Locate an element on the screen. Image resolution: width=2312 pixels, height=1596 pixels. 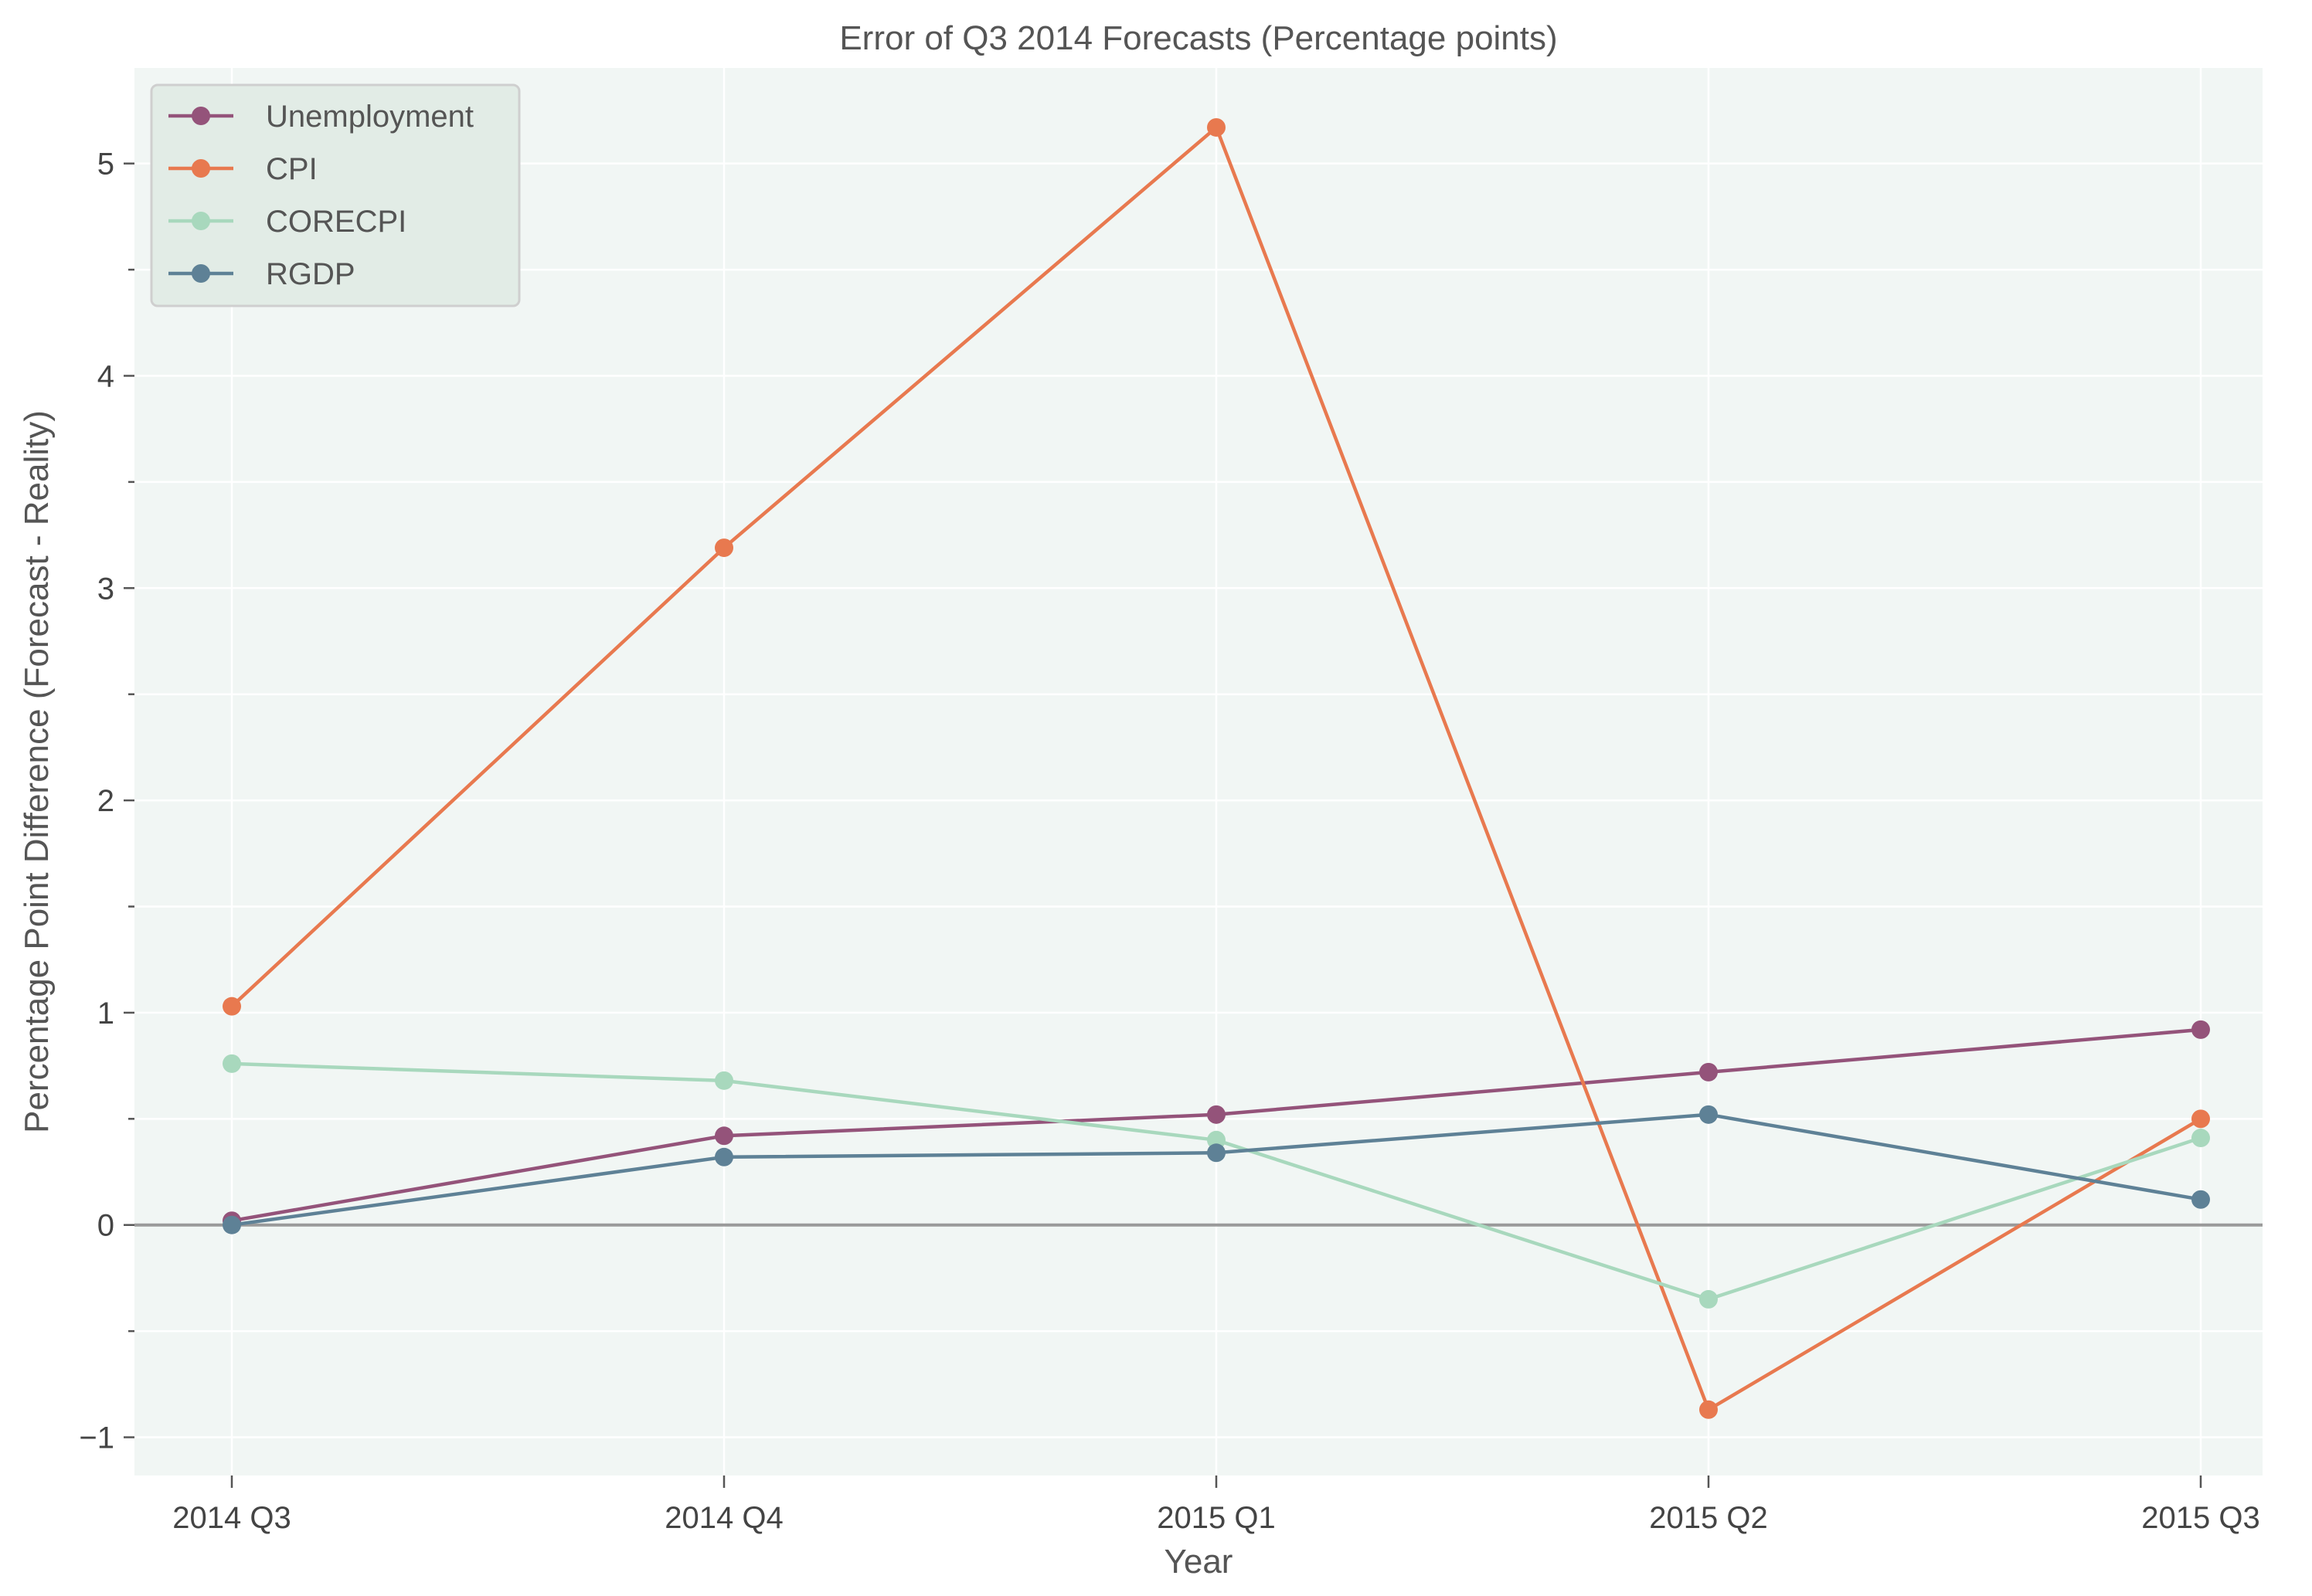
x-tick-label: 2015 Q3 is located at coordinates (2200, 1518).